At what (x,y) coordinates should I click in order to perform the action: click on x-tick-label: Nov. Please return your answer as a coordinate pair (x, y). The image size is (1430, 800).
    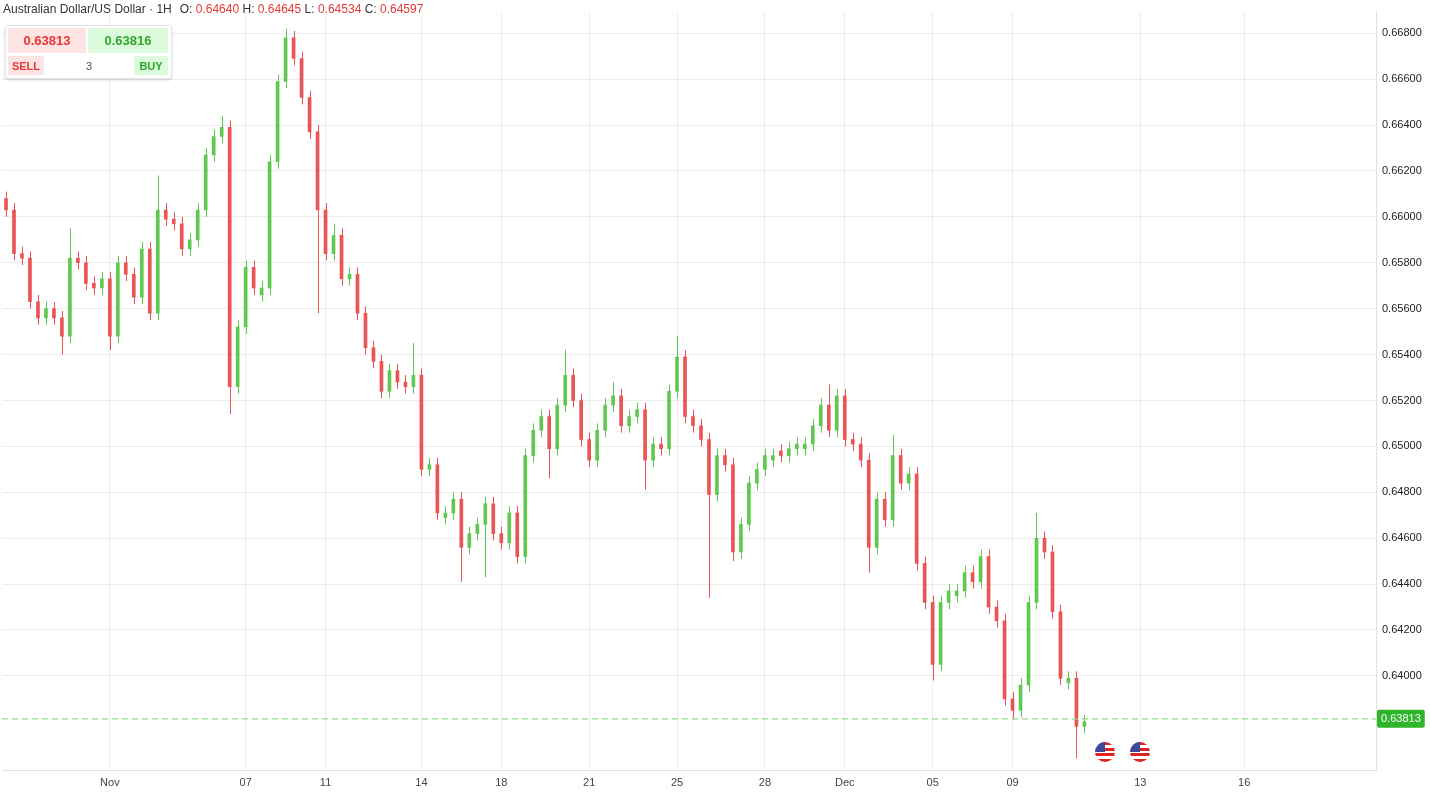
    Looking at the image, I should click on (110, 781).